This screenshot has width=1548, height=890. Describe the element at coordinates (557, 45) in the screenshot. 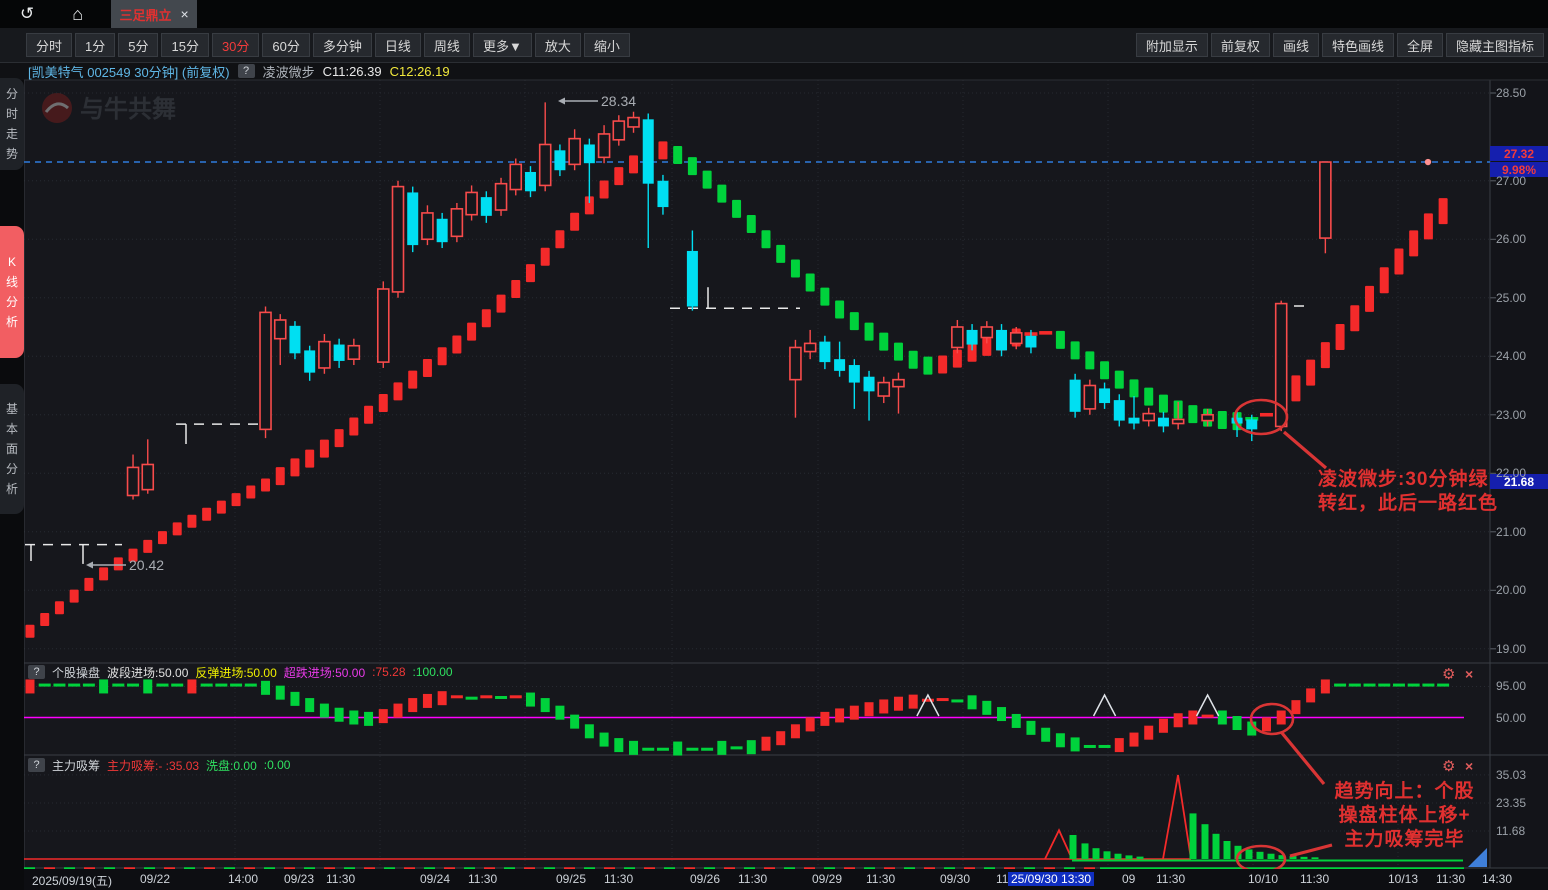

I see `period-button-放大: 放大` at that location.